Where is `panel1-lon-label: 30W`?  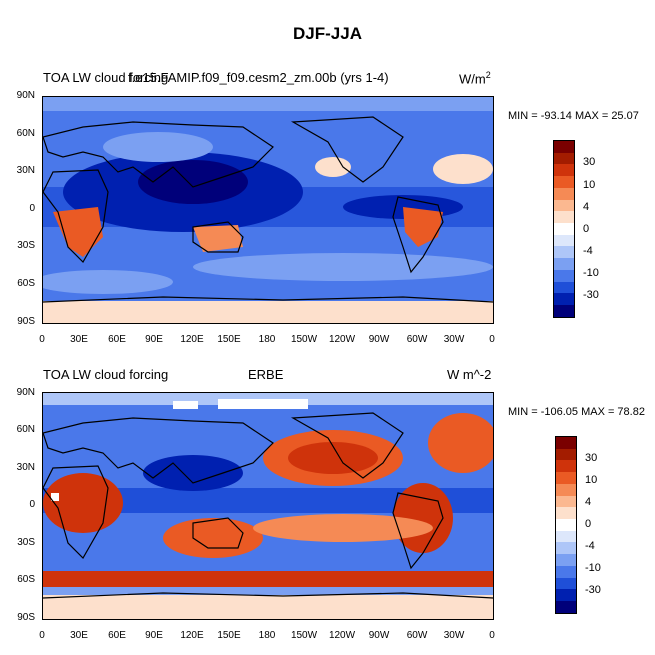
panel1-lon-label: 30W is located at coordinates (454, 339).